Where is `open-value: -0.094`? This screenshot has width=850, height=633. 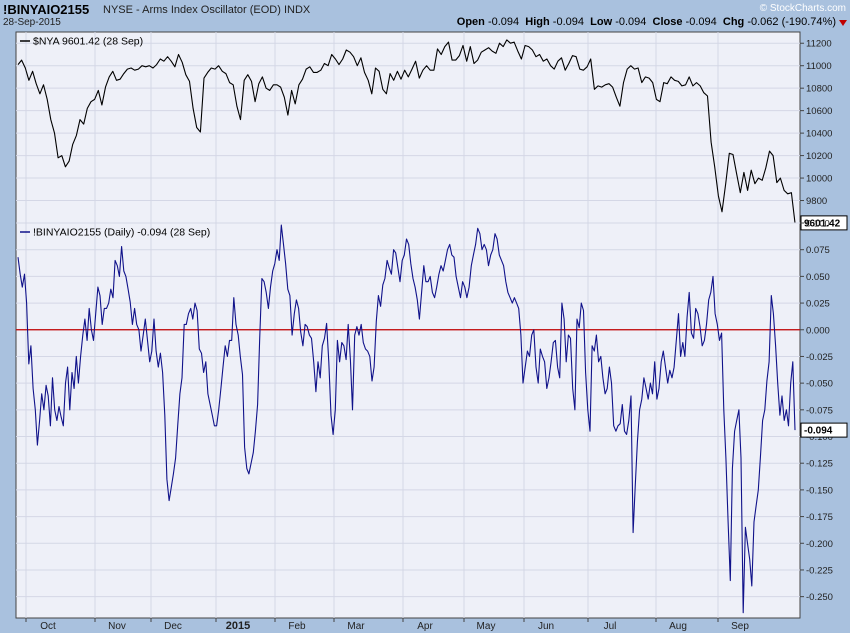
open-value: -0.094 is located at coordinates (503, 22).